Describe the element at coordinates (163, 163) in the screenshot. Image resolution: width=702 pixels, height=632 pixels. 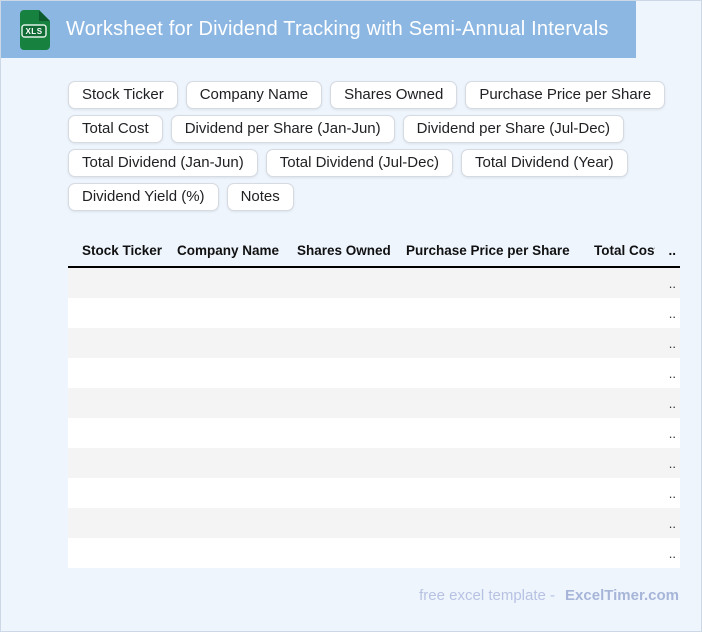
I see `column-chip: Total Dividend (Jan-Jun)` at that location.